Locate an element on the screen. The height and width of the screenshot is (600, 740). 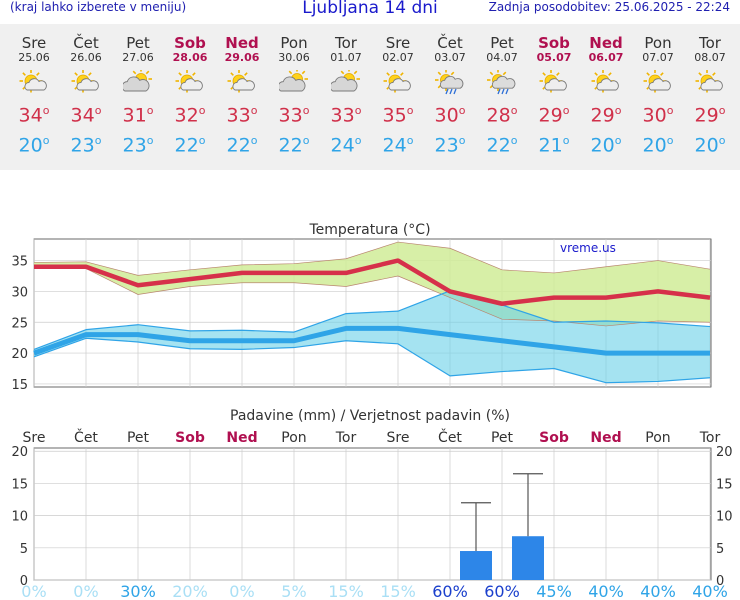
day-date: 27.06 is located at coordinates (138, 57).